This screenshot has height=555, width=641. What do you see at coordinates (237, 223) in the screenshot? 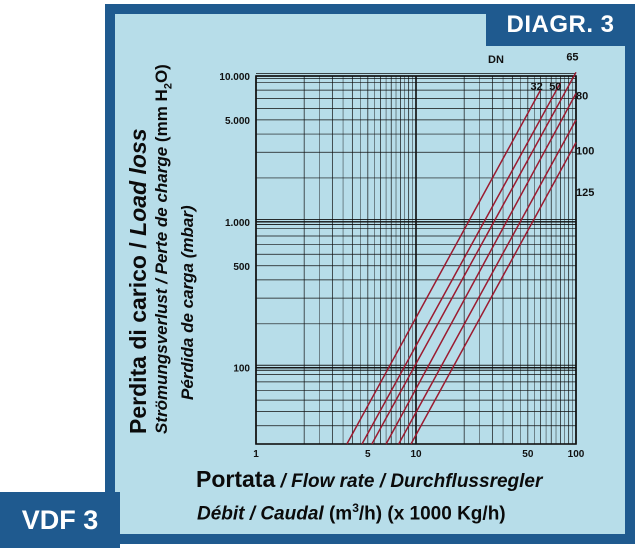
I see `y-tick-label: 1.000` at bounding box center [237, 223].